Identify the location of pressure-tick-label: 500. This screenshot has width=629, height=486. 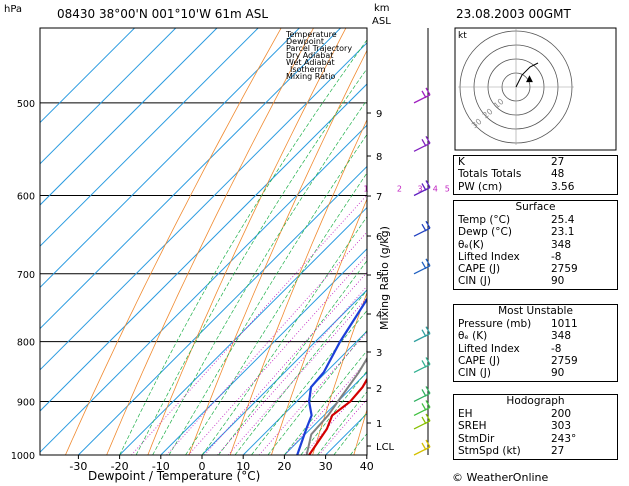
(26, 104).